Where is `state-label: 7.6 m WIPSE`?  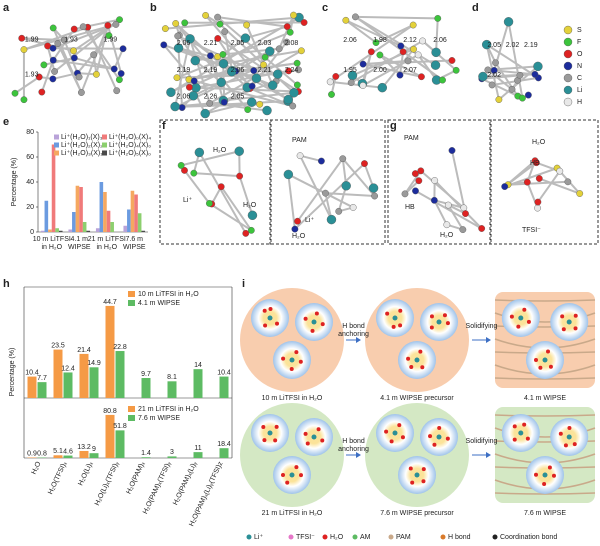
state-label: 7.6 m WIPSE is located at coordinates (545, 513).